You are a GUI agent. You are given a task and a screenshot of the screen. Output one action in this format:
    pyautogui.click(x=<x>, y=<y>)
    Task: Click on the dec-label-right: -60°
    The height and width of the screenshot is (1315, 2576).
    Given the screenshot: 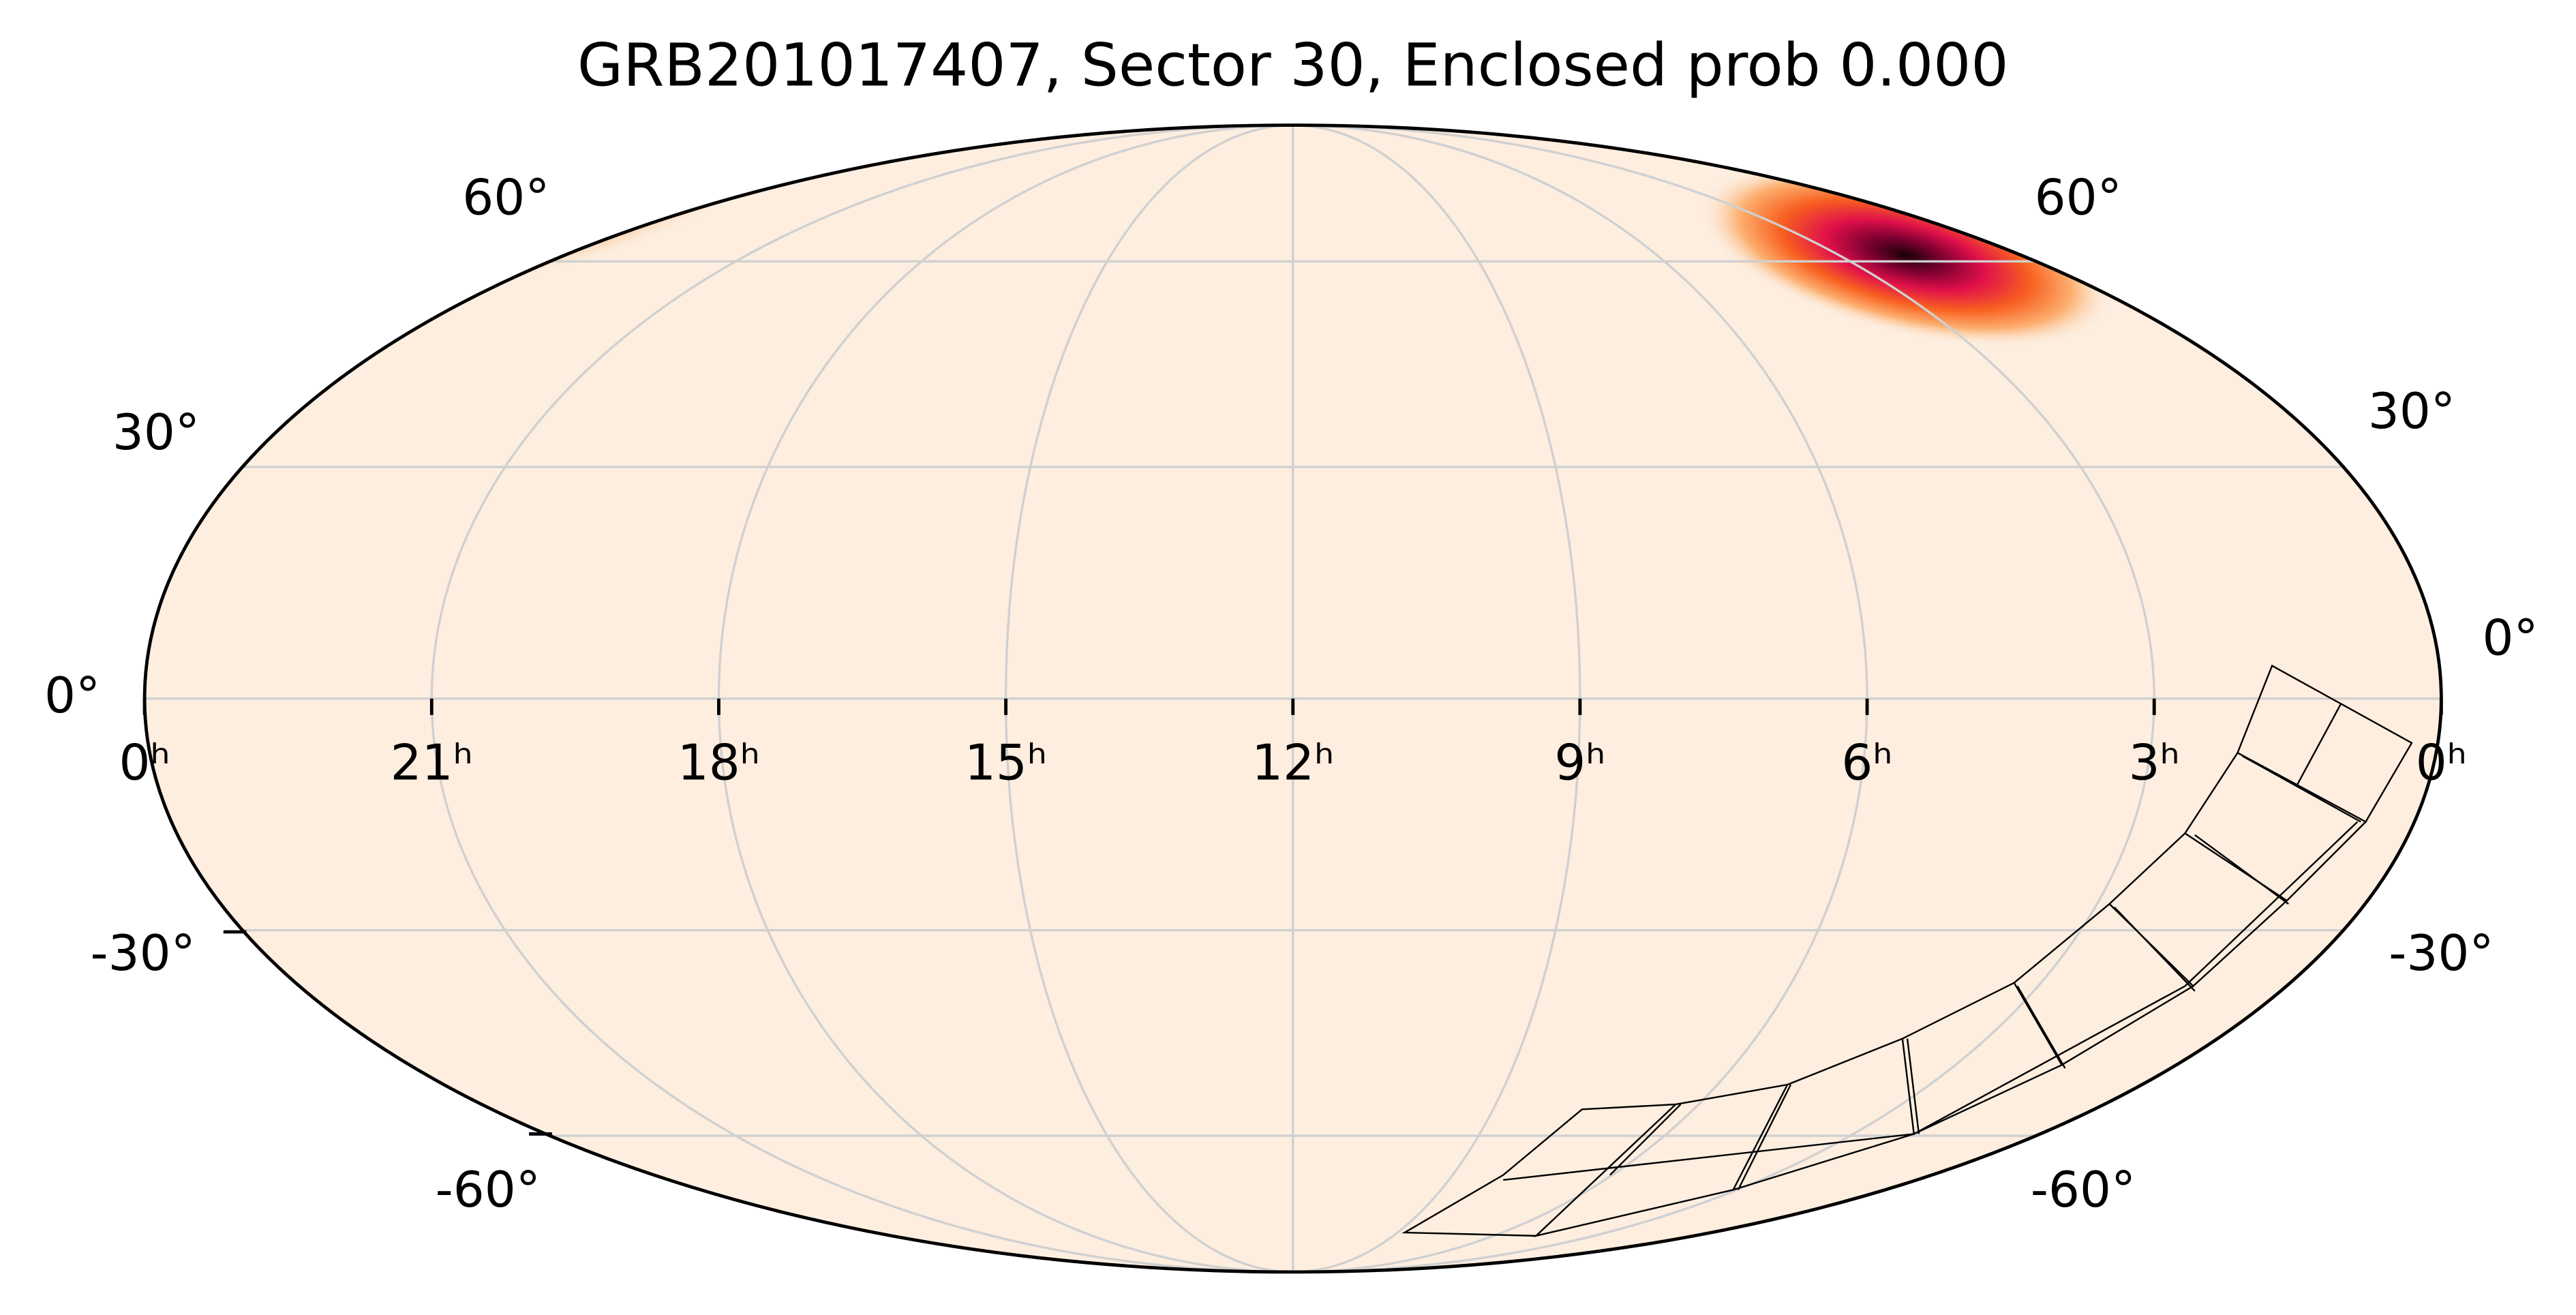 What is the action you would take?
    pyautogui.click(x=2083, y=1190)
    